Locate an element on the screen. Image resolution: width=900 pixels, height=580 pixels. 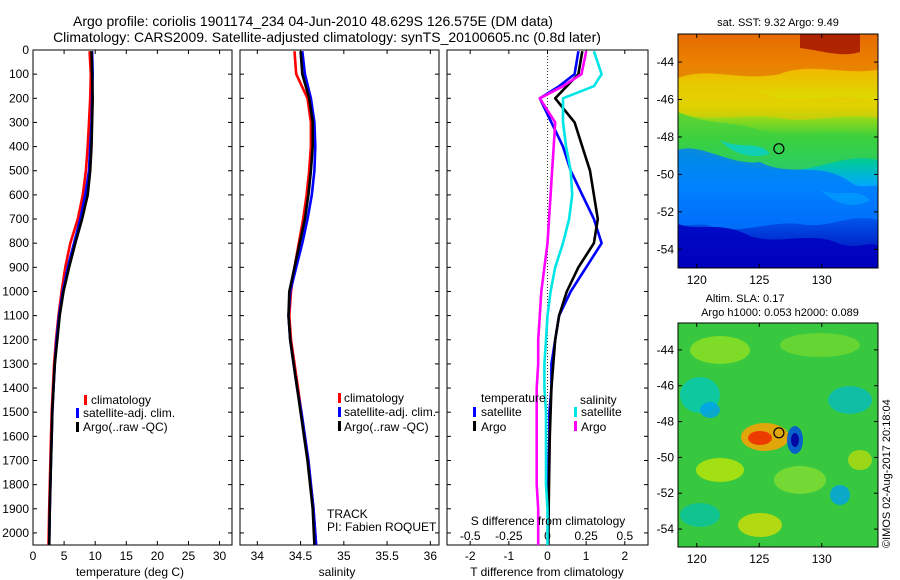
salinity-series-lines is located at coordinates (302, 298).